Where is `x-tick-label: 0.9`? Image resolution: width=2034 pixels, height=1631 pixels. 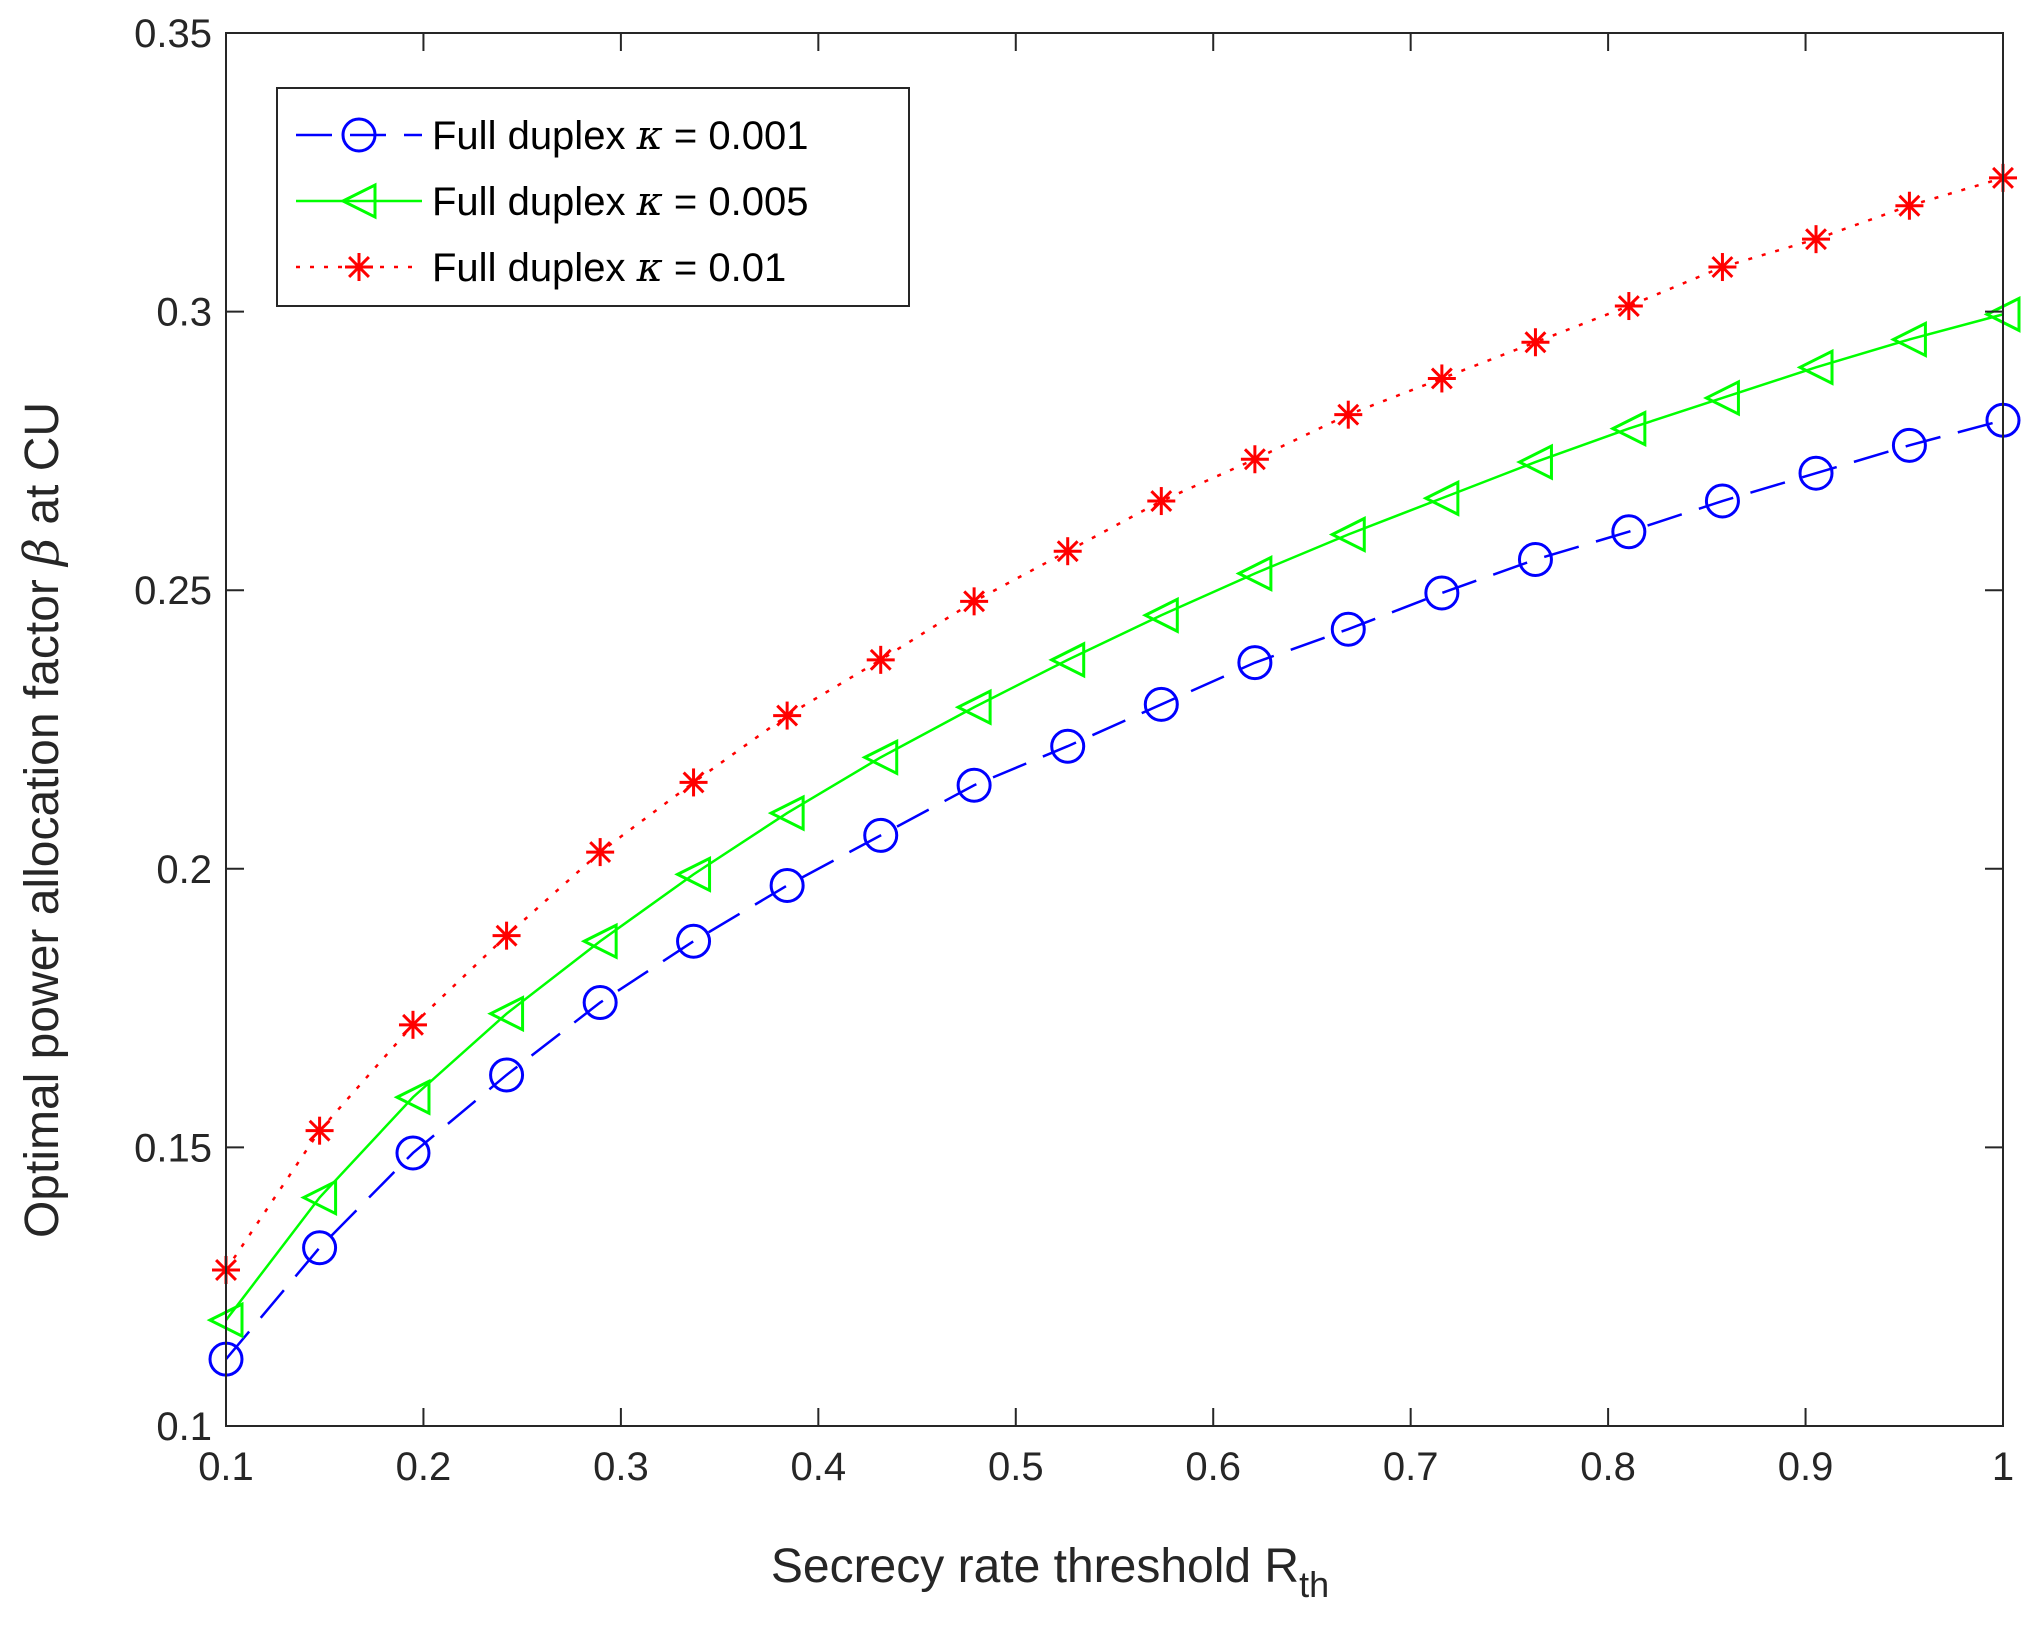 x-tick-label: 0.9 is located at coordinates (1806, 1467).